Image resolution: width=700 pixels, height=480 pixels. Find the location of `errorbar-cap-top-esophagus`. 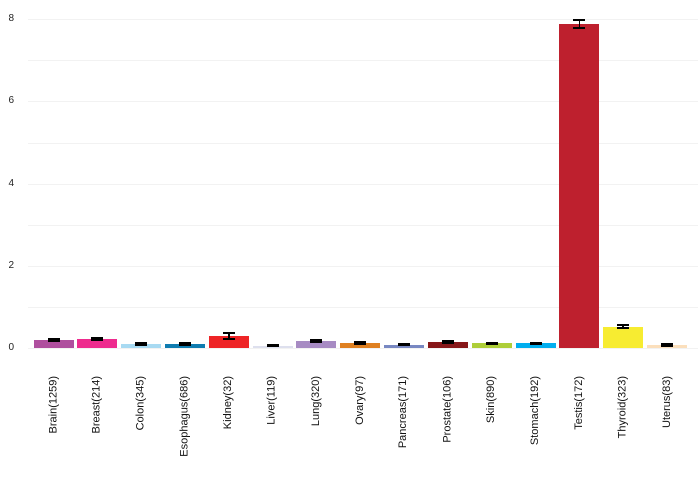

errorbar-cap-top-esophagus is located at coordinates (184, 343).